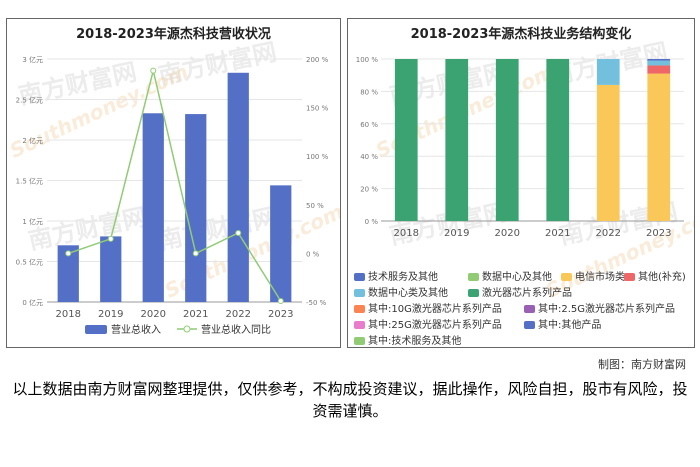 This screenshot has width=700, height=467. I want to click on legend-item: 数据中心类及其他, so click(401, 291).